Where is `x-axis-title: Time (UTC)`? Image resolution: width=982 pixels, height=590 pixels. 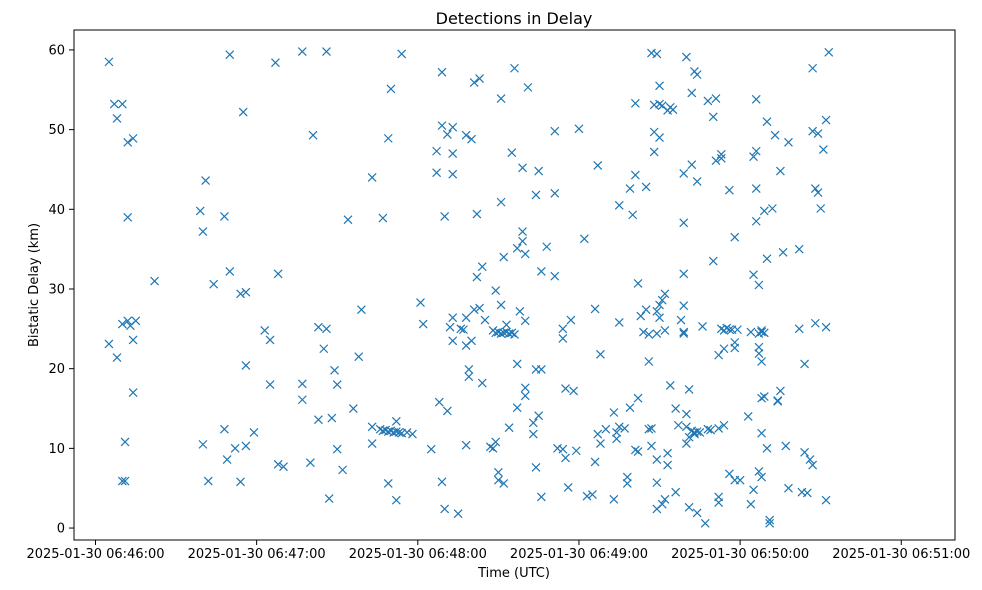 x-axis-title: Time (UTC) is located at coordinates (513, 573).